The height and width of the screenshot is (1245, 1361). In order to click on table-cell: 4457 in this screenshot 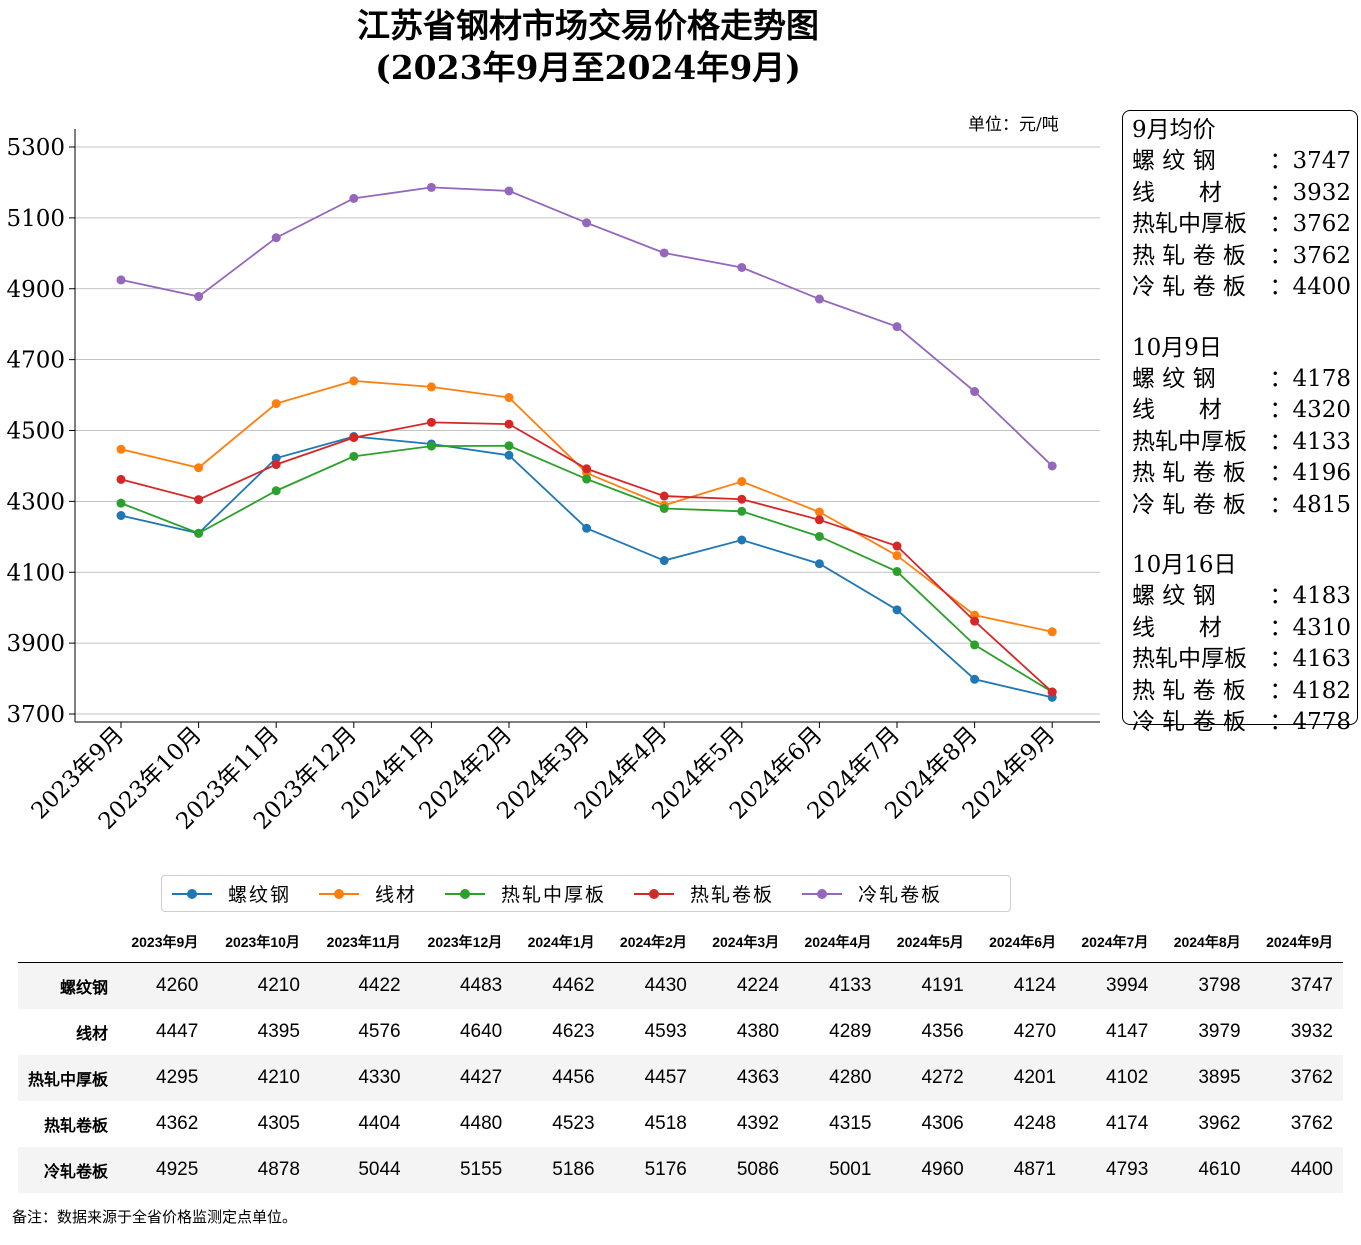, I will do `click(665, 1077)`.